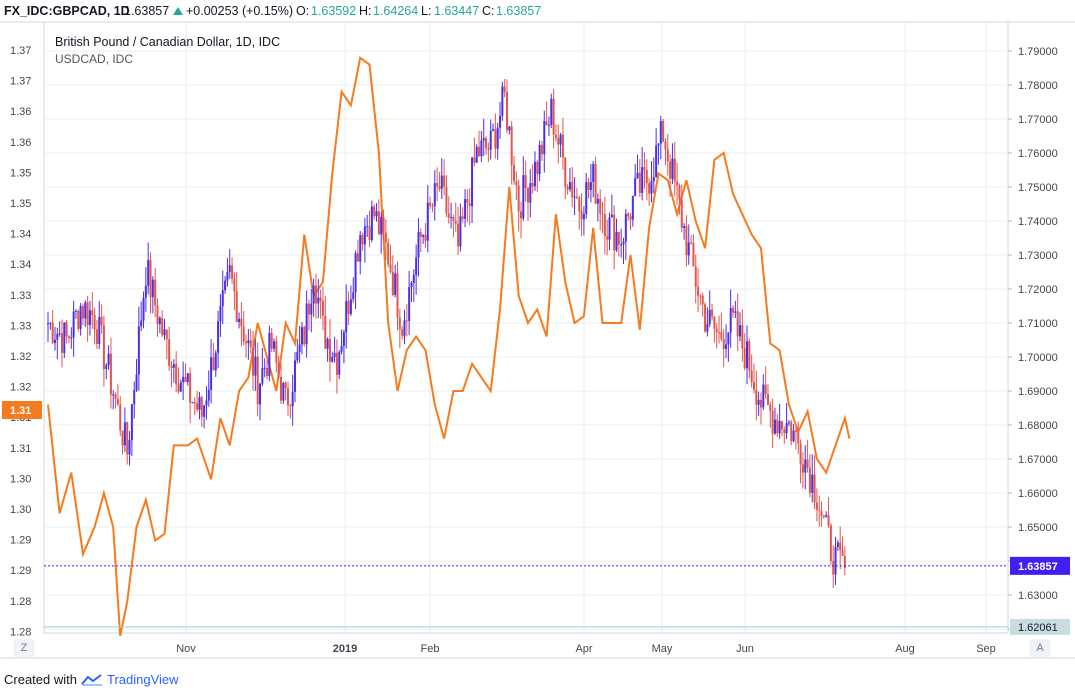 The height and width of the screenshot is (693, 1075). I want to click on footer: Created with TradingView, so click(91, 679).